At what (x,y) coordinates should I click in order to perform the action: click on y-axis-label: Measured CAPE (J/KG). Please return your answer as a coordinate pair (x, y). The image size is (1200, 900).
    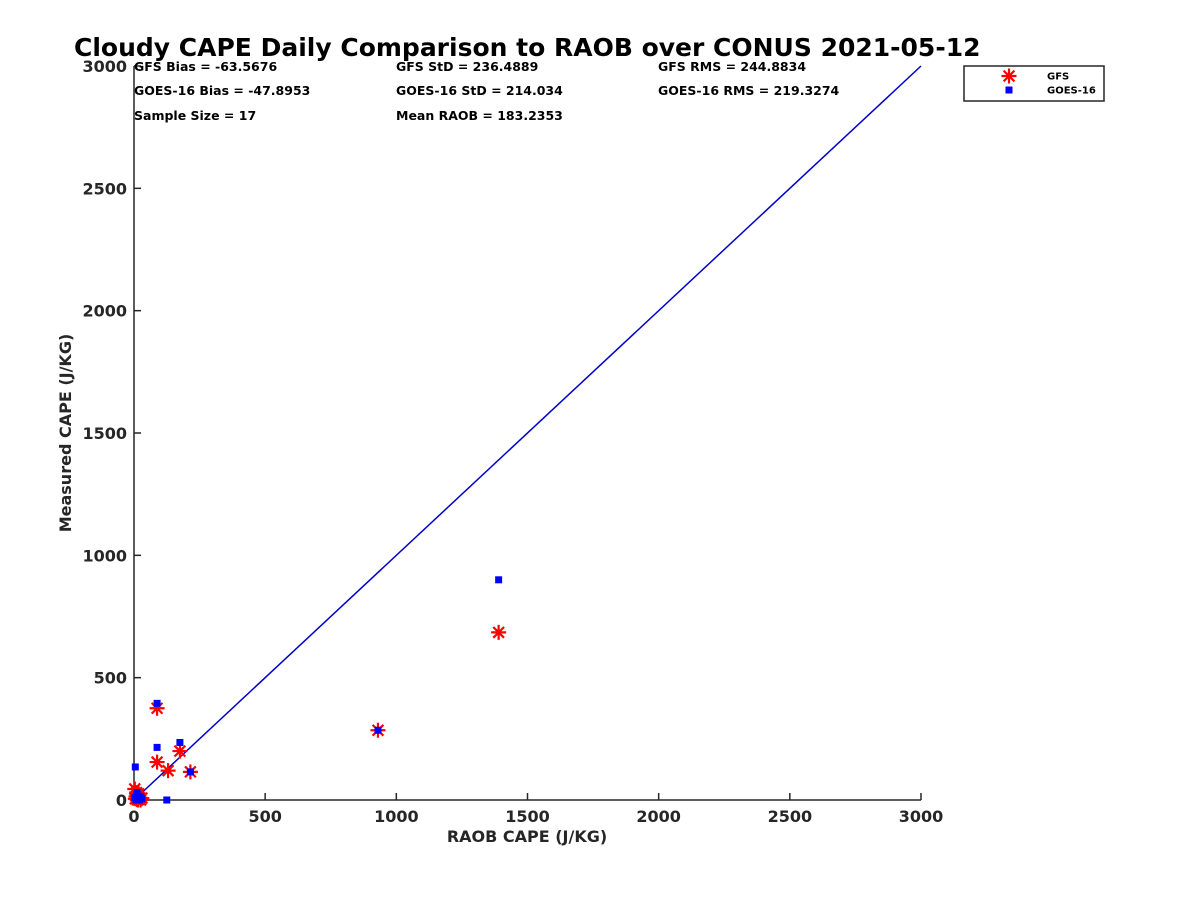
    Looking at the image, I should click on (65, 433).